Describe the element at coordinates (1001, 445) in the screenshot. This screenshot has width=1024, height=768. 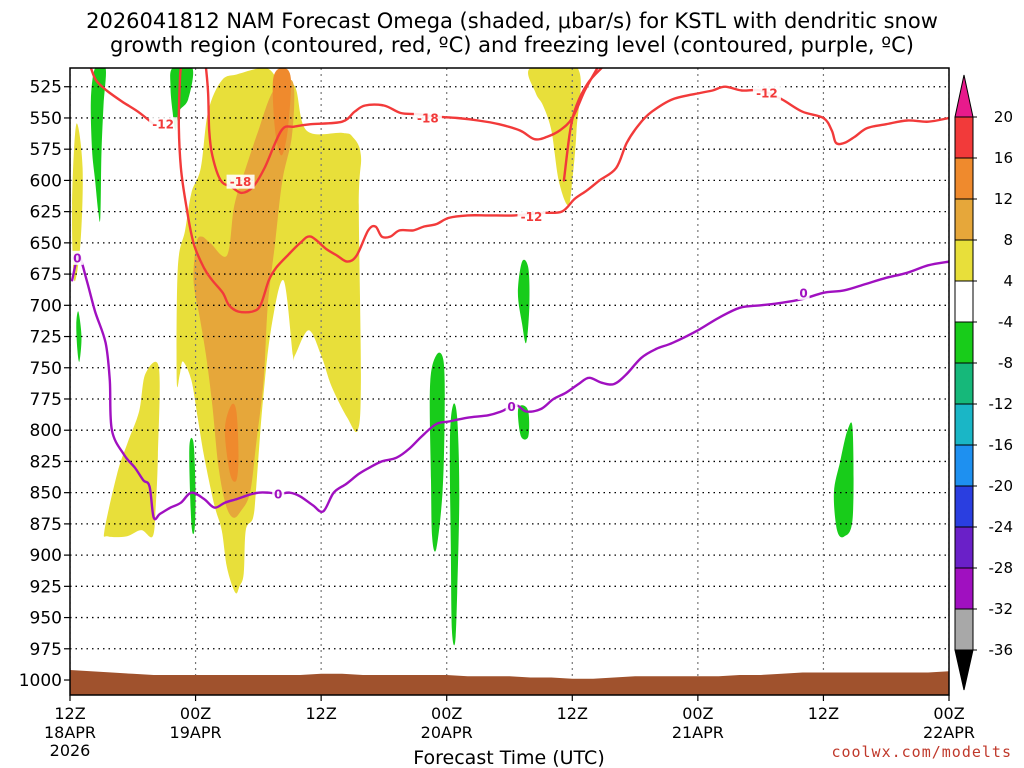
I see `colorbar-tick-label: -16` at that location.